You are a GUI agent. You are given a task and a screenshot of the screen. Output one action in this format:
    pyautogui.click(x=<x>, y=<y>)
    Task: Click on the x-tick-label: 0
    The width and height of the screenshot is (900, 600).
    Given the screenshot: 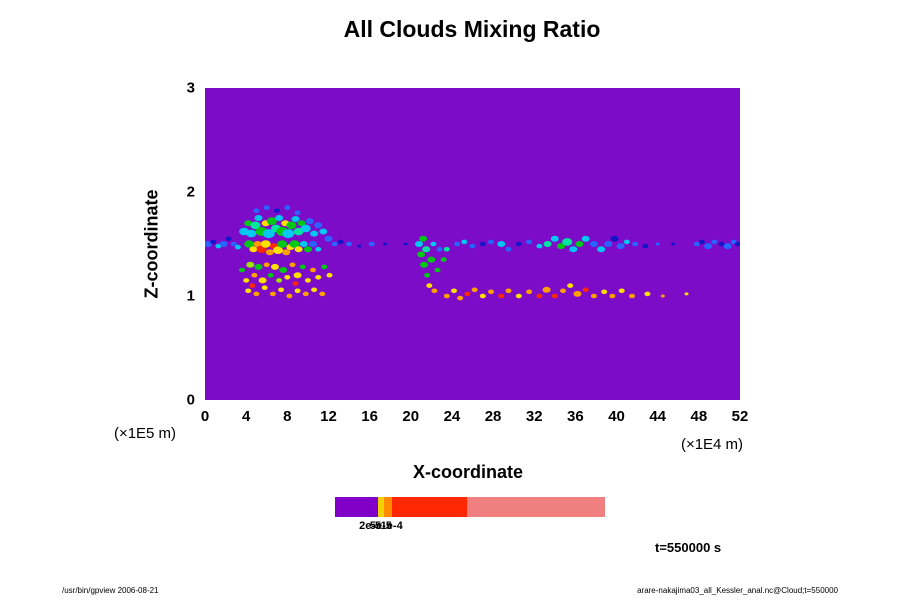 What is the action you would take?
    pyautogui.click(x=205, y=416)
    